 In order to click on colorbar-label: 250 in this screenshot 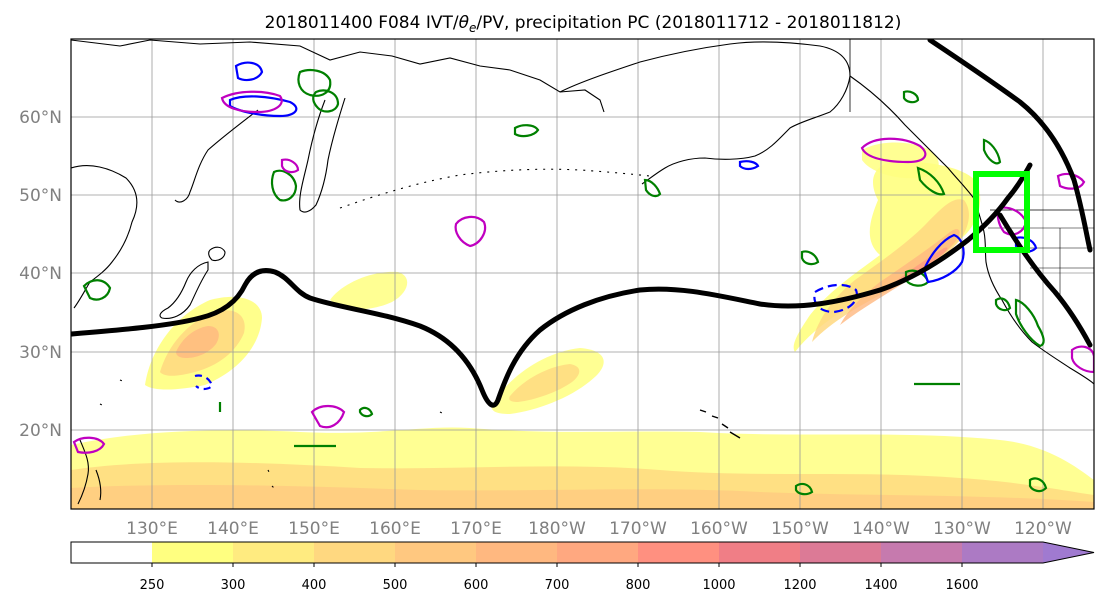, I will do `click(152, 585)`.